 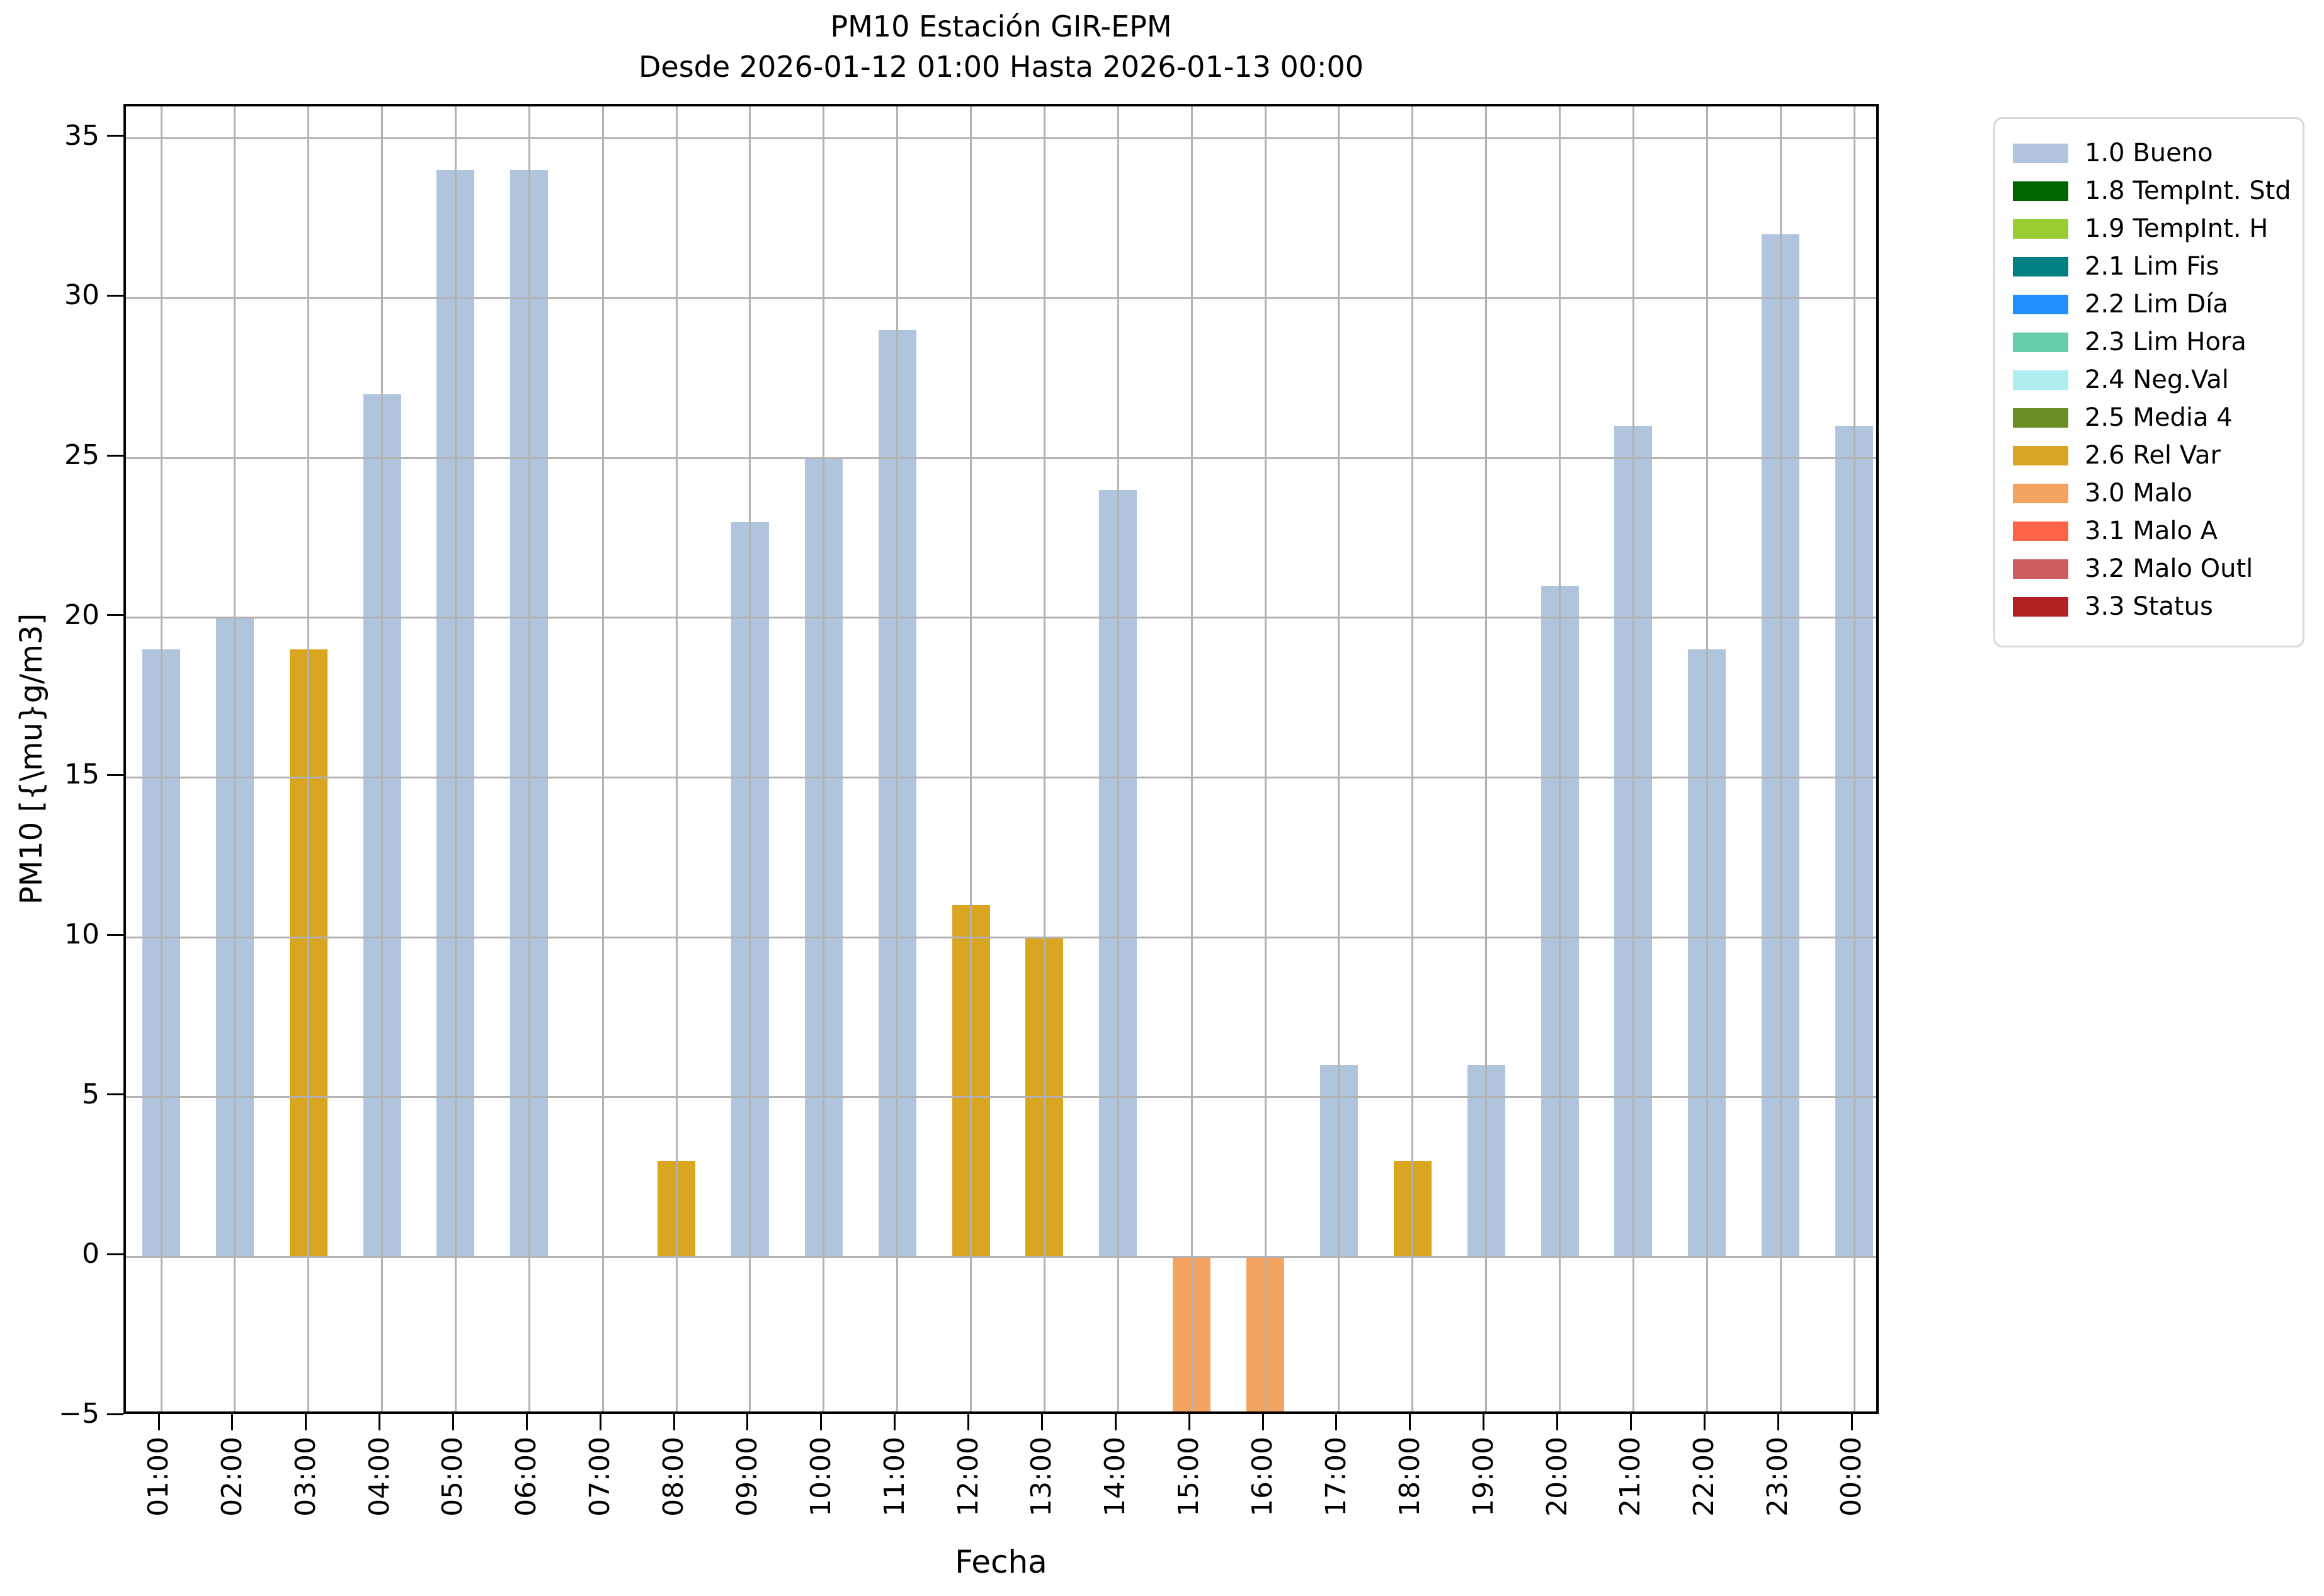 What do you see at coordinates (895, 1477) in the screenshot?
I see `x-tick-label: 11:00` at bounding box center [895, 1477].